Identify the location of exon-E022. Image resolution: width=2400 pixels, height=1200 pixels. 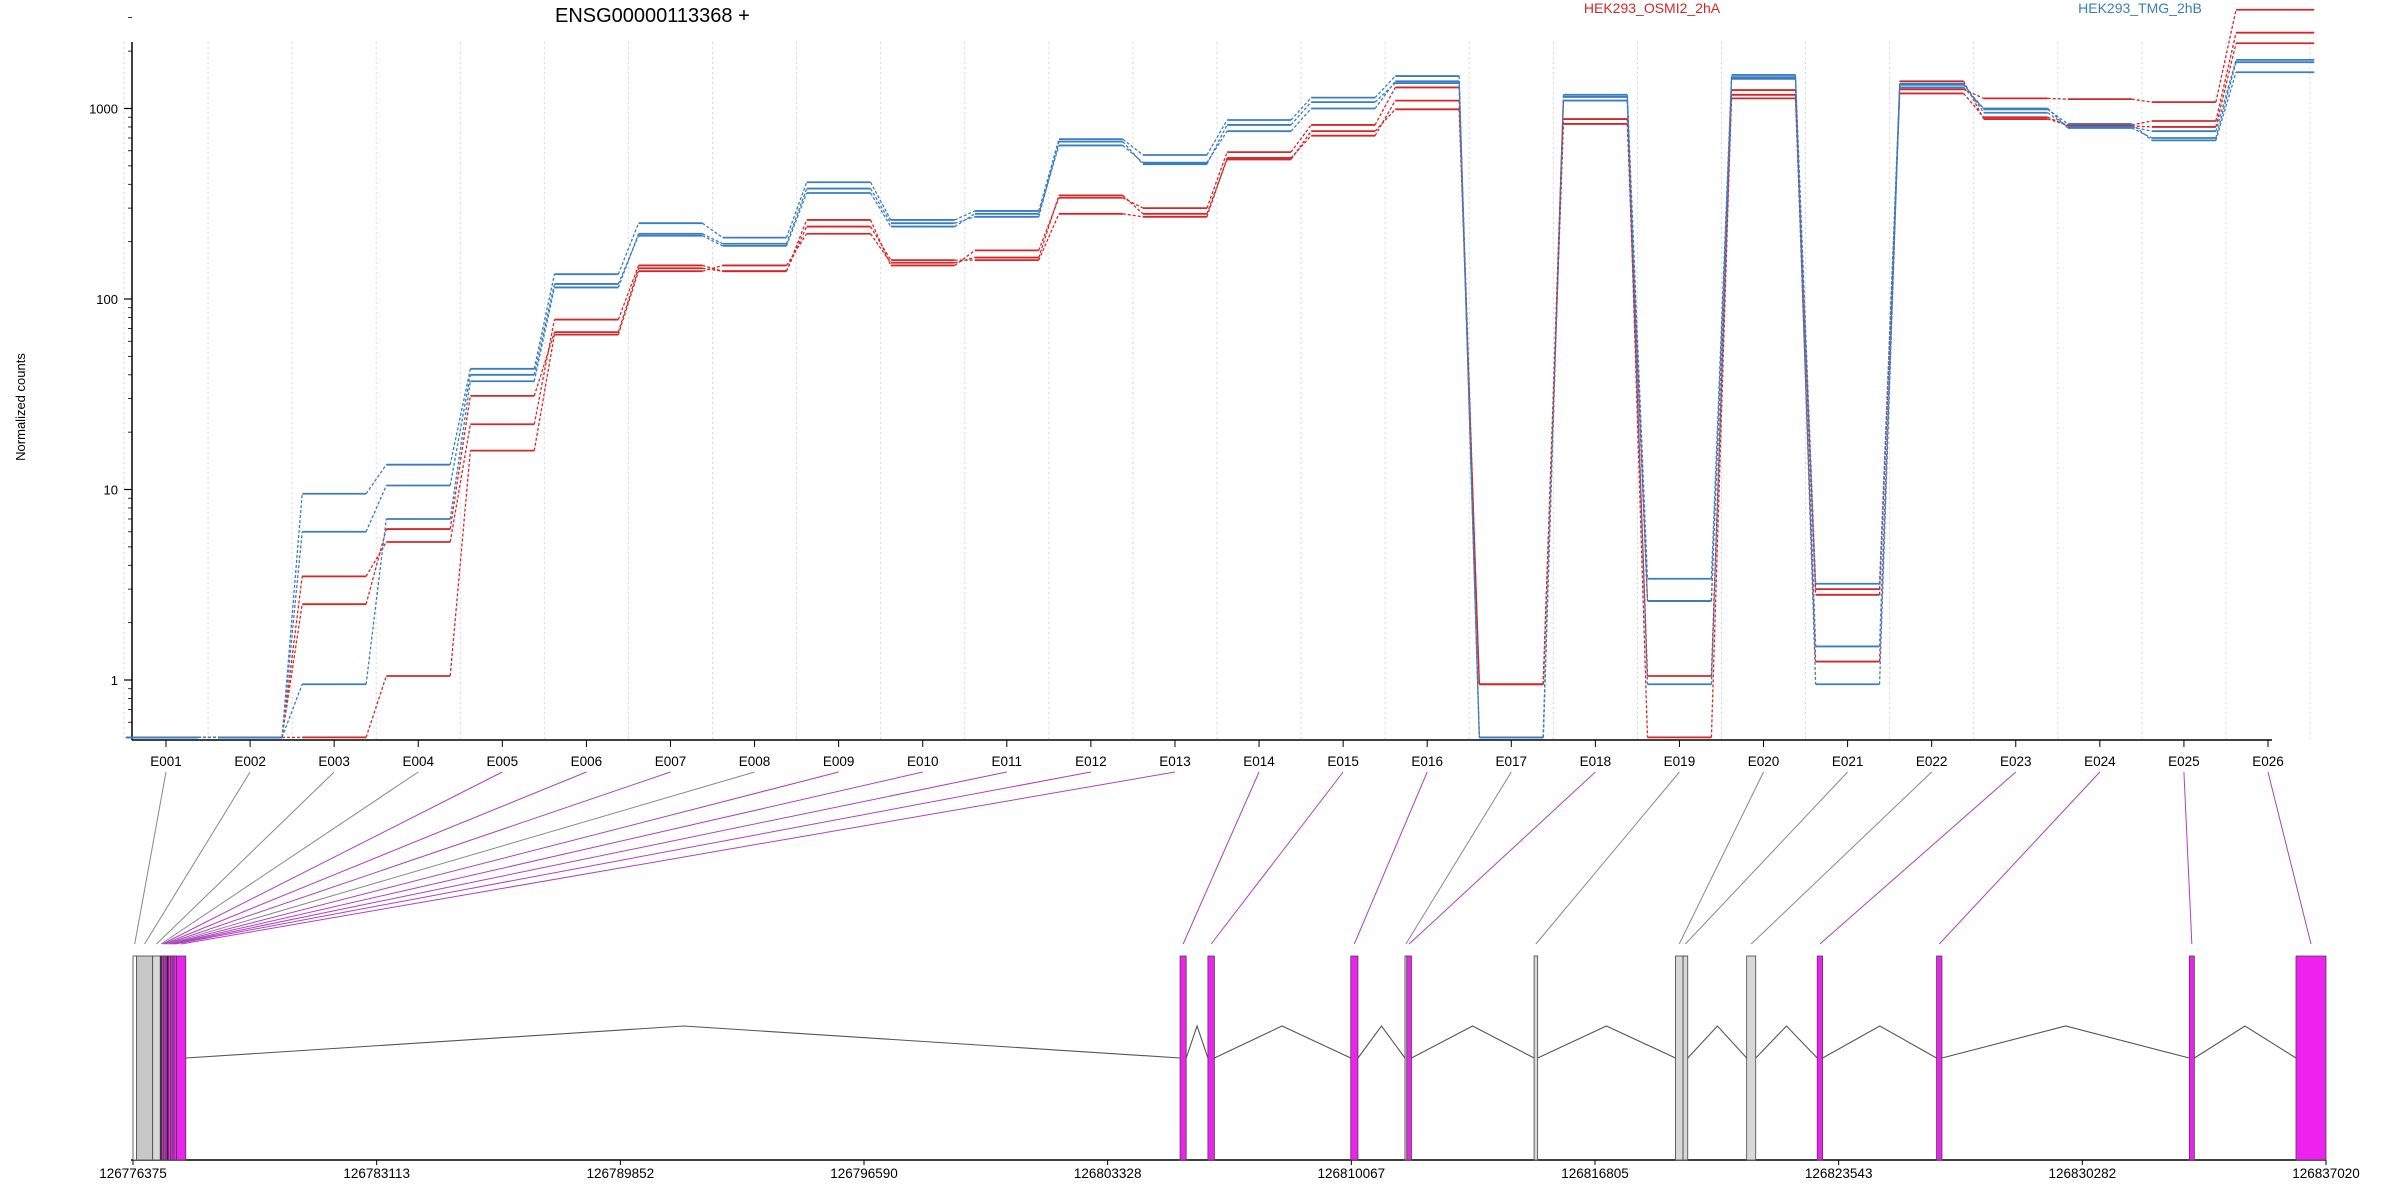
(1751, 1058).